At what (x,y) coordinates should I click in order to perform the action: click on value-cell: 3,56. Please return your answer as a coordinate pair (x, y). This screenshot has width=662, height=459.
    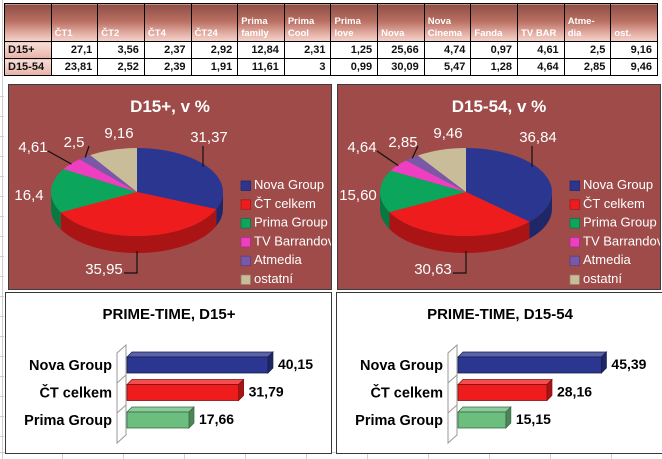
    Looking at the image, I should click on (121, 50).